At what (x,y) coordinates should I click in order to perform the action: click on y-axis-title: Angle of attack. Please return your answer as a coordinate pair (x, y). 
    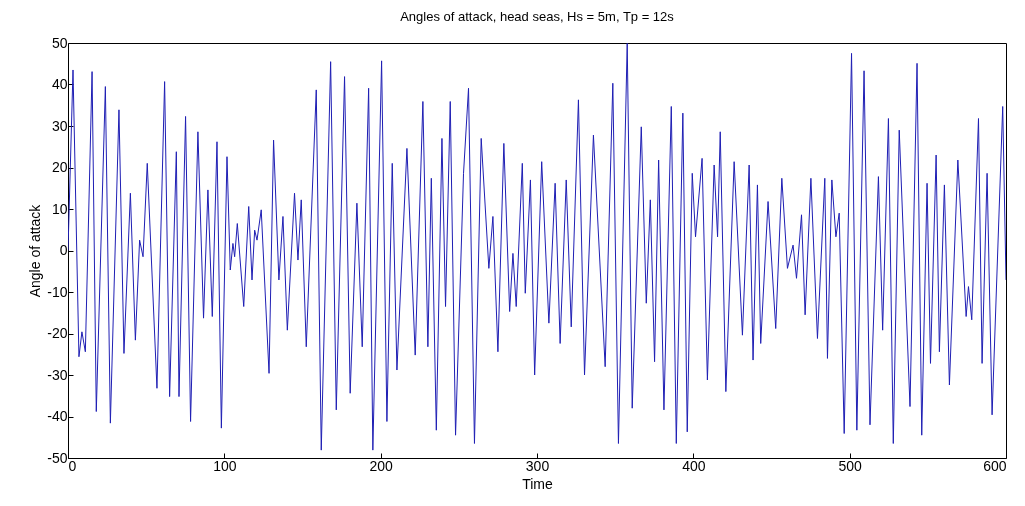
    Looking at the image, I should click on (35, 250).